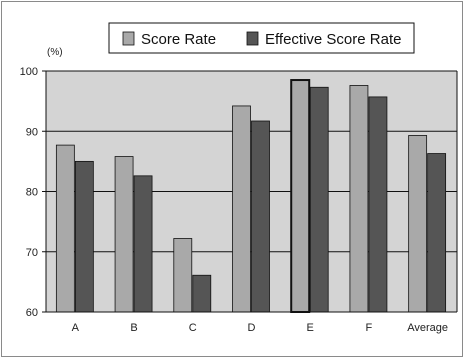 This screenshot has width=466, height=360. Describe the element at coordinates (65, 228) in the screenshot. I see `bar-score-rate-a` at that location.